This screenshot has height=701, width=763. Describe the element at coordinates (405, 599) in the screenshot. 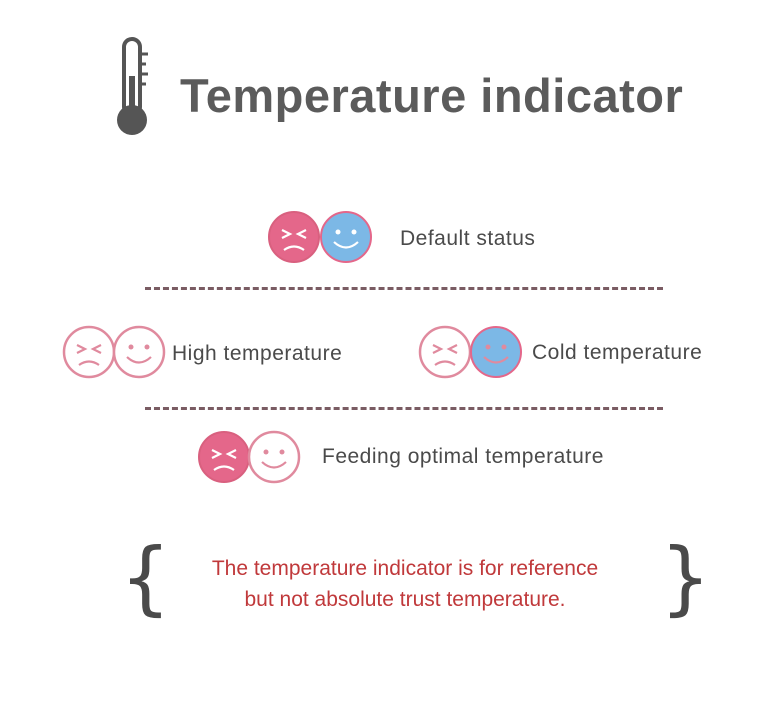

I see `disclaimer-line-2: but not absolute trust temperature.` at that location.